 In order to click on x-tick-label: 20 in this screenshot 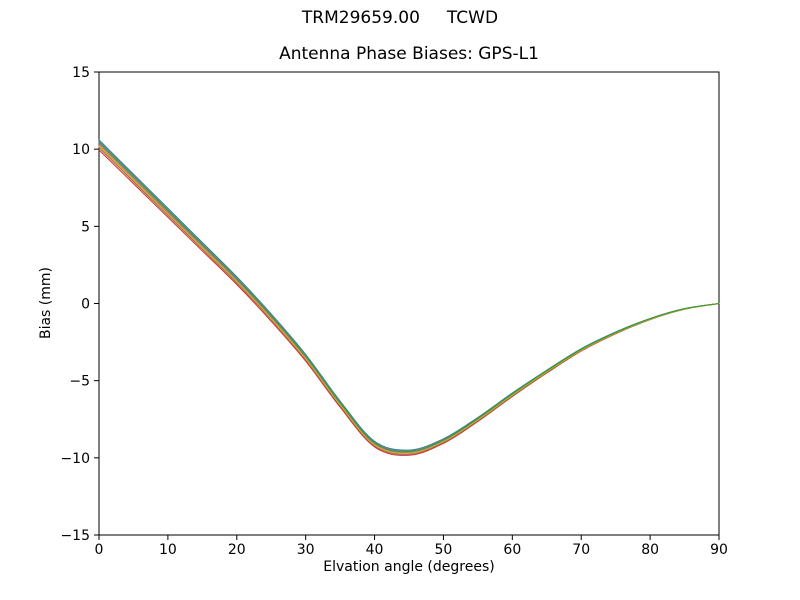, I will do `click(237, 550)`.